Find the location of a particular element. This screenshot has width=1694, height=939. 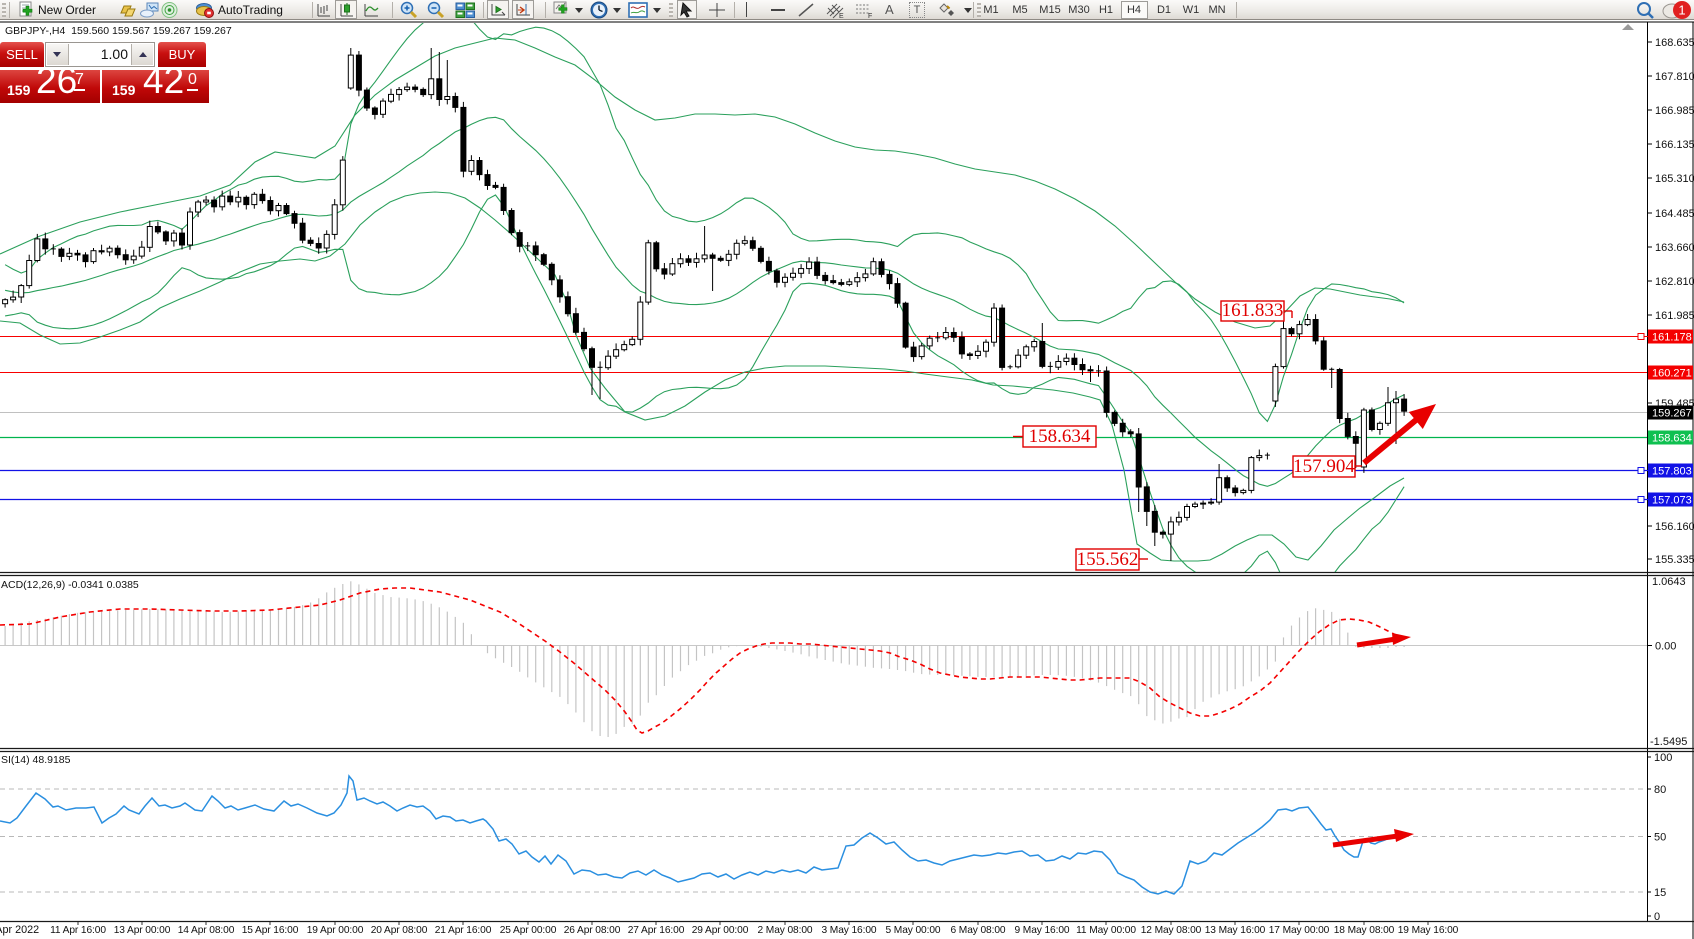

svg-text: 0.00 is located at coordinates (1665, 647).